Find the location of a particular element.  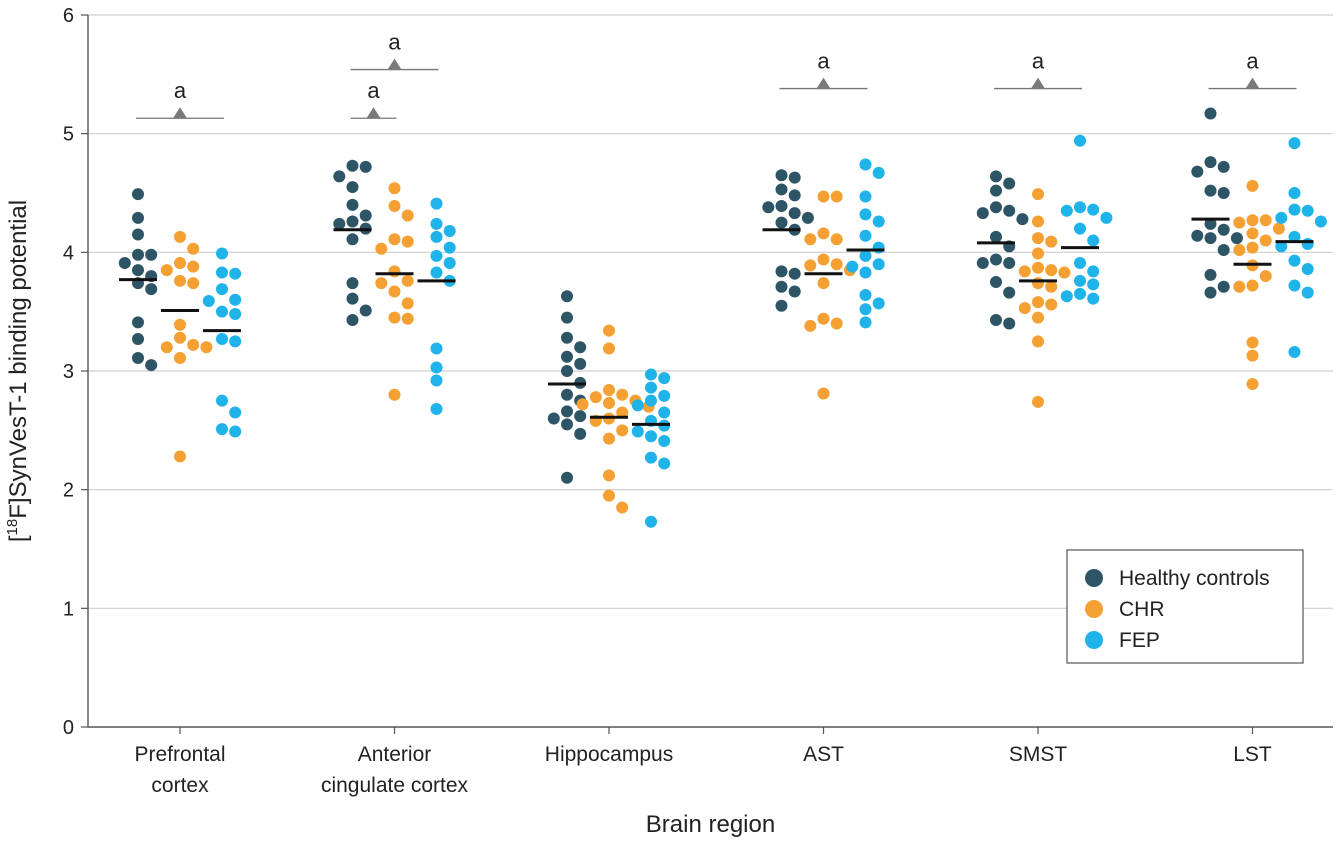

legend-label: CHR is located at coordinates (1142, 609).